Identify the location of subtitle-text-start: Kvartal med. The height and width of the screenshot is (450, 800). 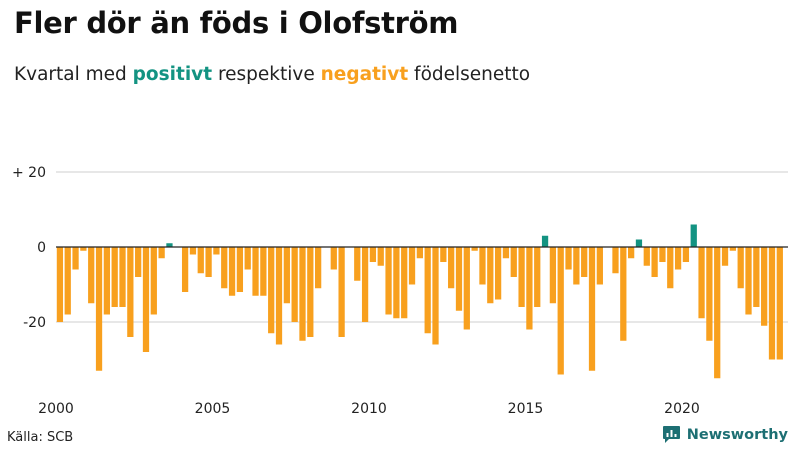
(73, 74).